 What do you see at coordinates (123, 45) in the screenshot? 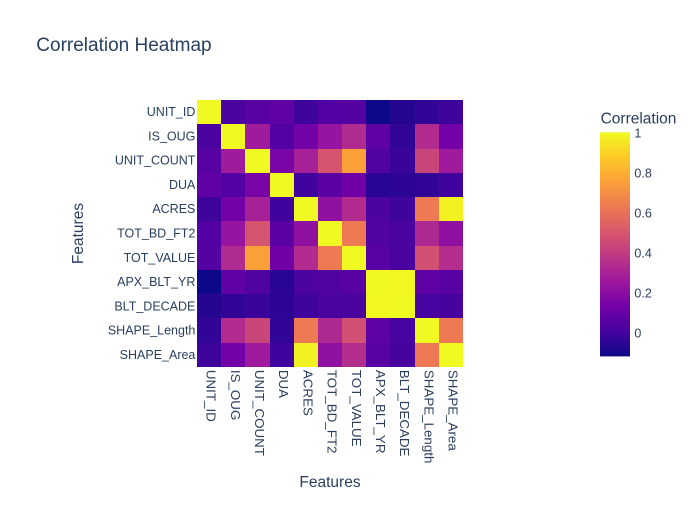
I see `svg-text: Correlation Heatmap` at bounding box center [123, 45].